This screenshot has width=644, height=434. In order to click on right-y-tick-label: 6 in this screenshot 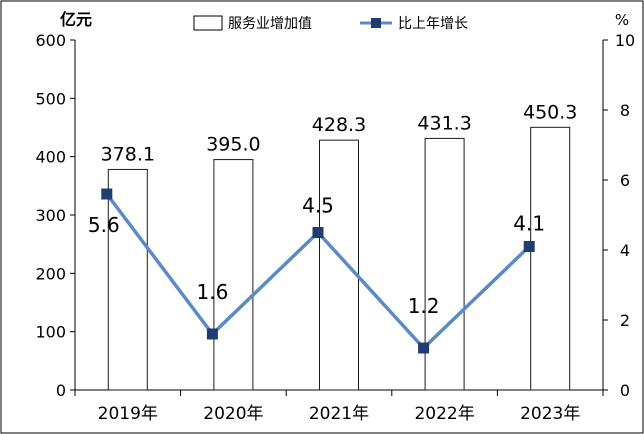, I will do `click(625, 180)`.